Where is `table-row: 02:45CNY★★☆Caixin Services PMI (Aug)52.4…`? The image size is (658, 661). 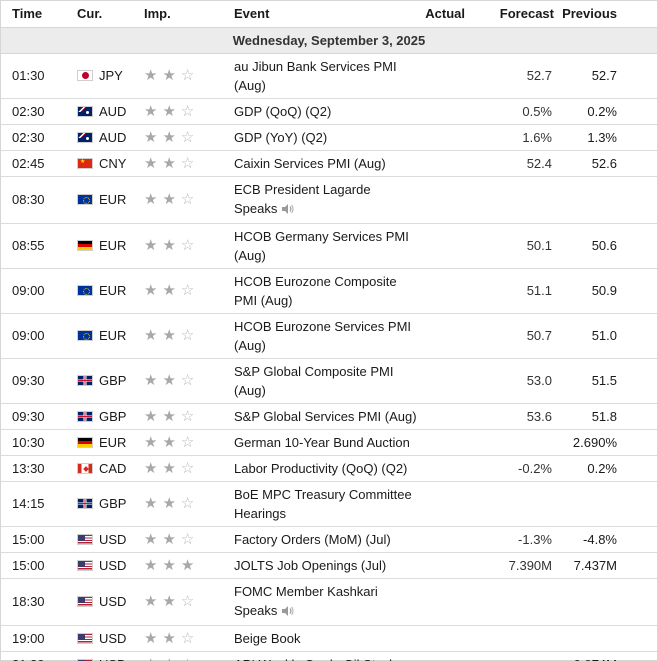
table-row: 02:45CNY★★☆Caixin Services PMI (Aug)52.4… is located at coordinates (329, 163).